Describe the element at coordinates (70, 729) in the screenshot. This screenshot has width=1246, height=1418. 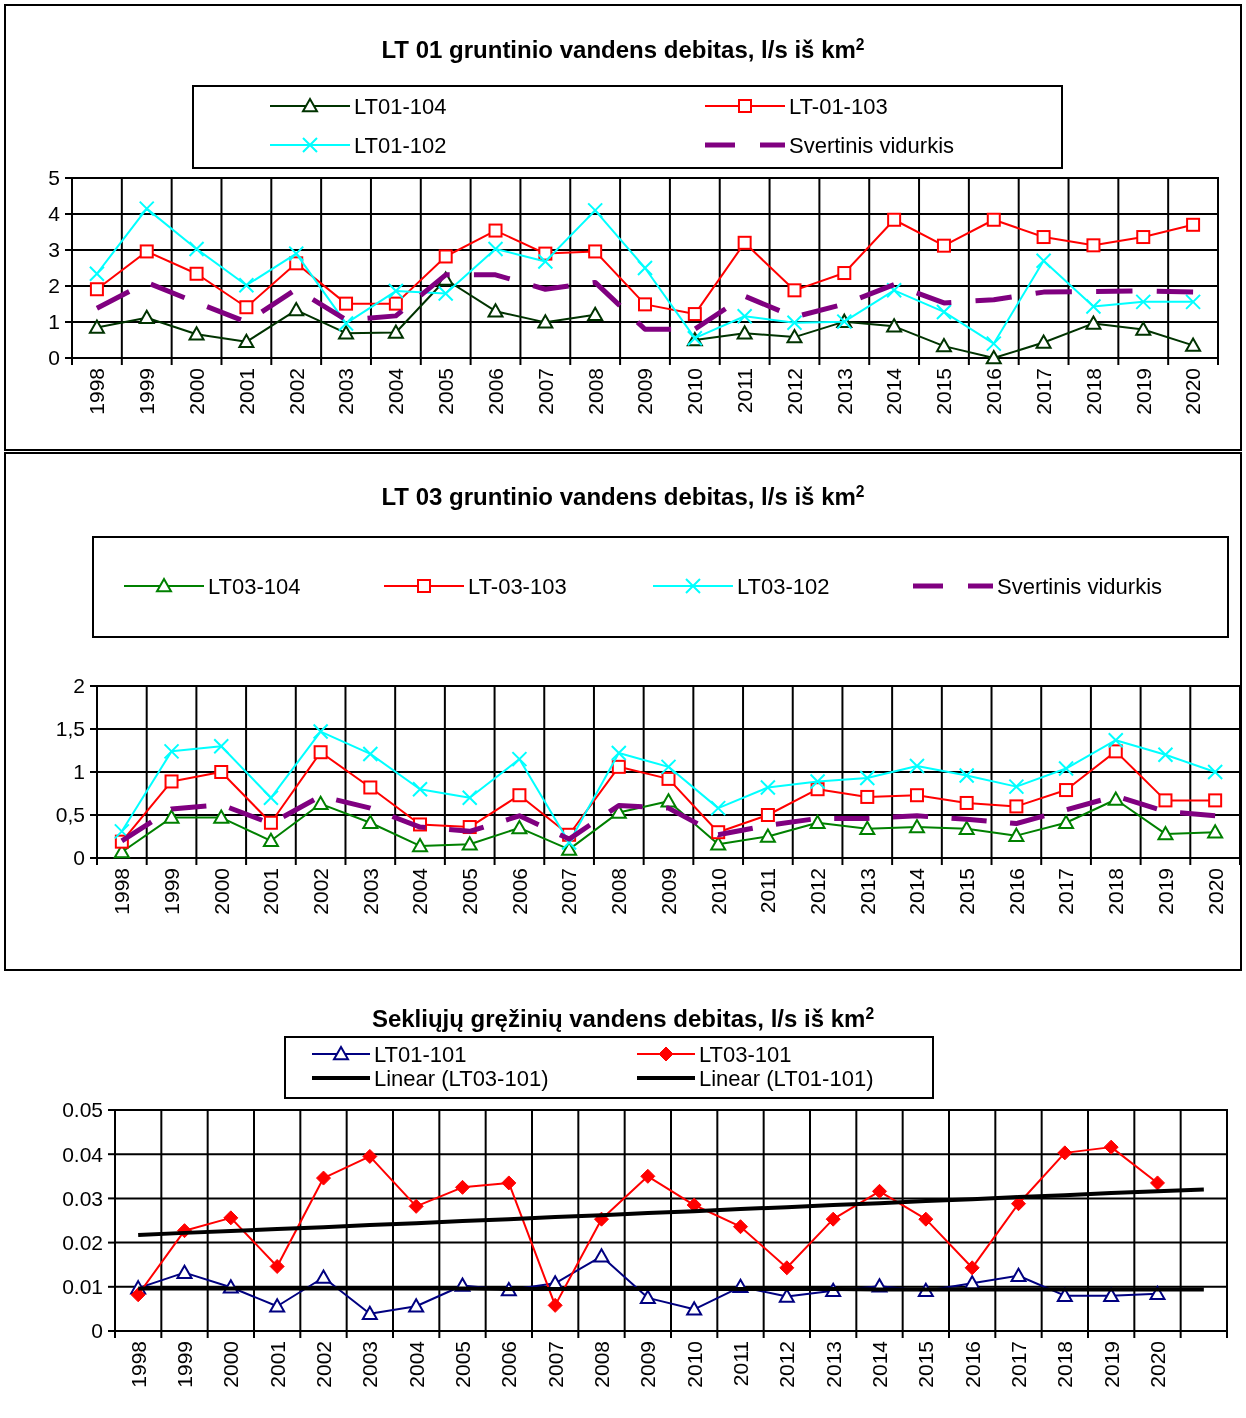
I see `y-tick-label: 1,5` at that location.